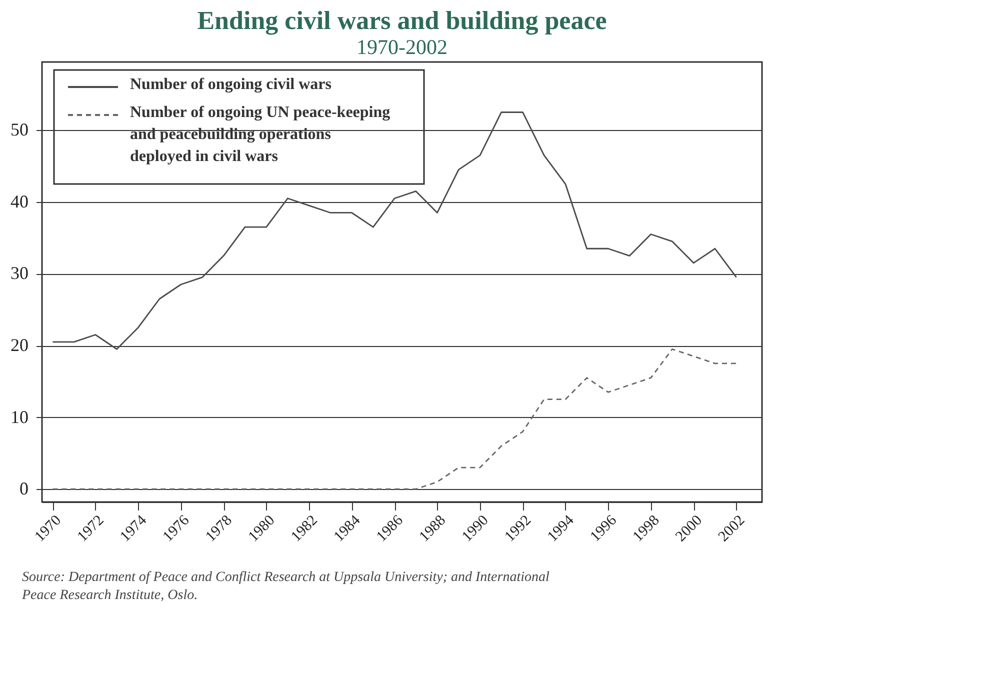 Image resolution: width=989 pixels, height=688 pixels. Describe the element at coordinates (19, 130) in the screenshot. I see `y-tick-label: 50` at that location.